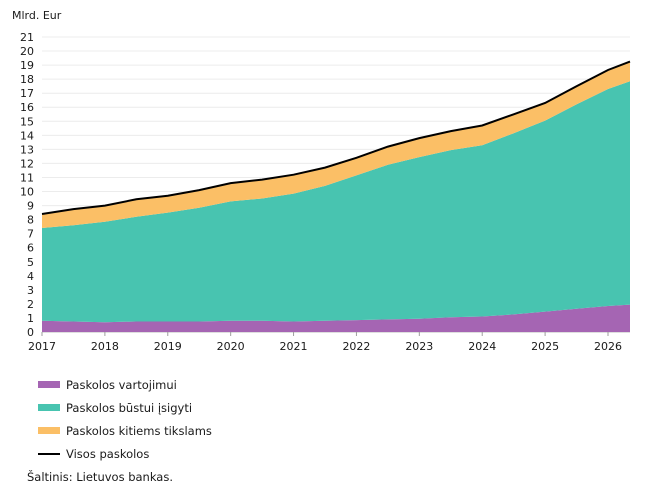  Describe the element at coordinates (27, 51) in the screenshot. I see `y-tick-label: 20` at that location.